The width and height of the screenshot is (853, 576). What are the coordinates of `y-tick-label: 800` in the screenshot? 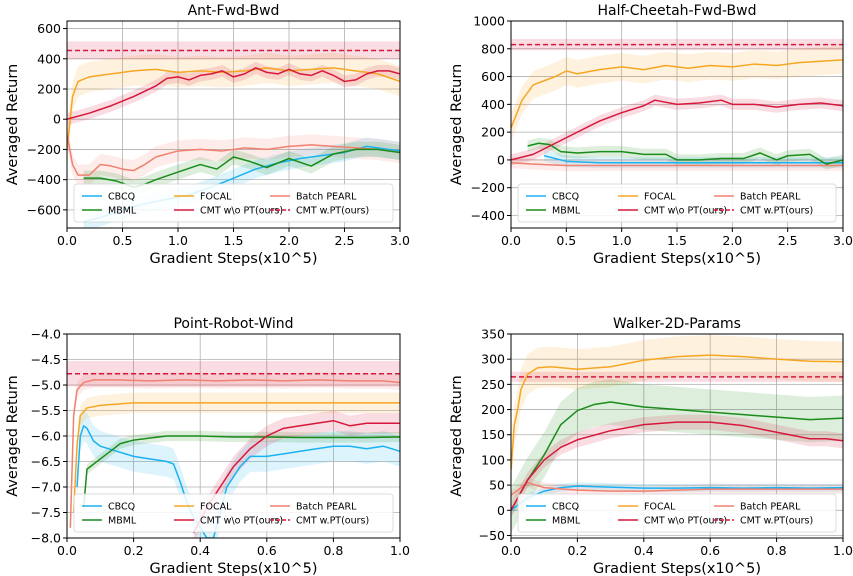 It's located at (493, 48).